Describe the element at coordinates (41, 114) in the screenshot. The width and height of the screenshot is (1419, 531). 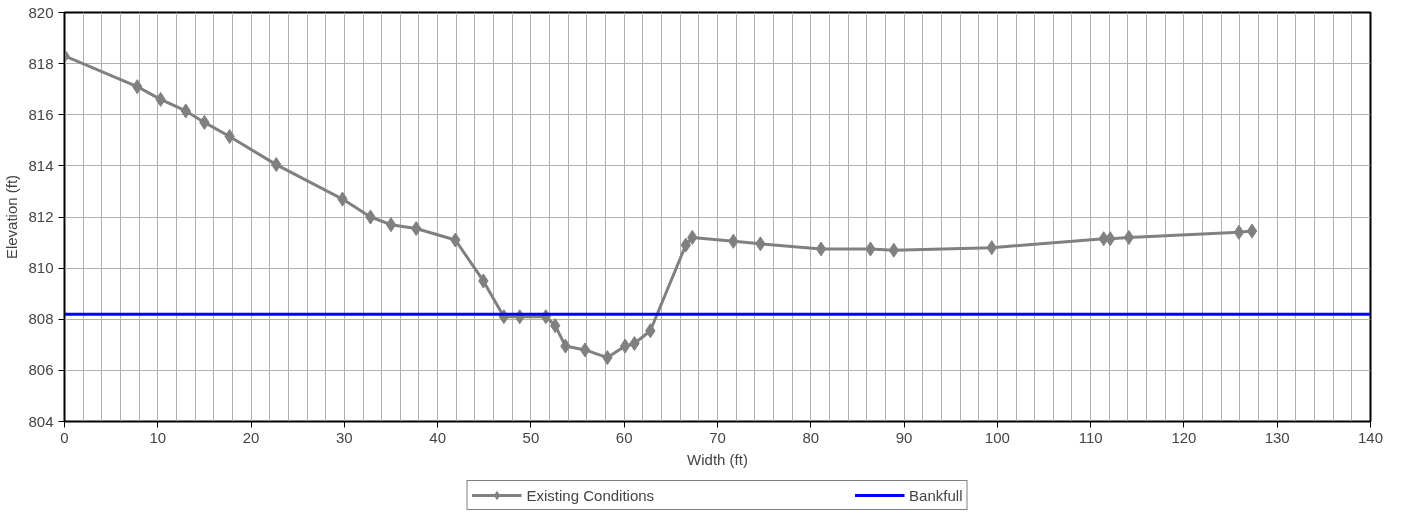
I see `y-tick-label: 816` at that location.